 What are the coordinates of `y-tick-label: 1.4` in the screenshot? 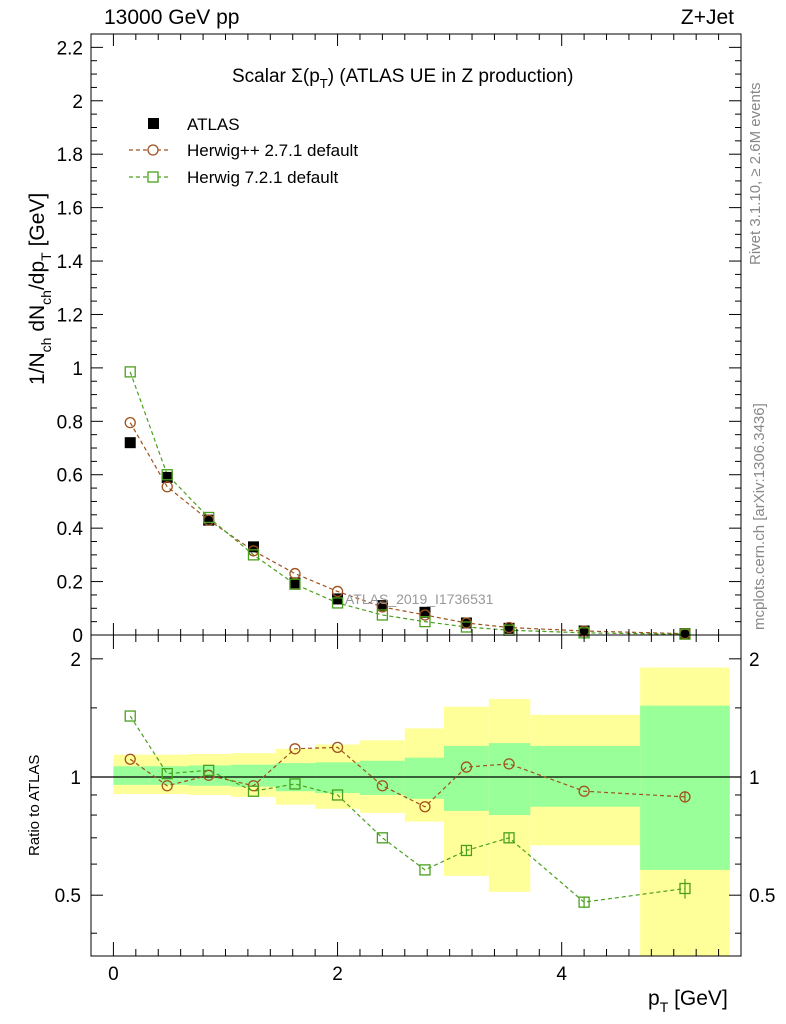 It's located at (70, 262).